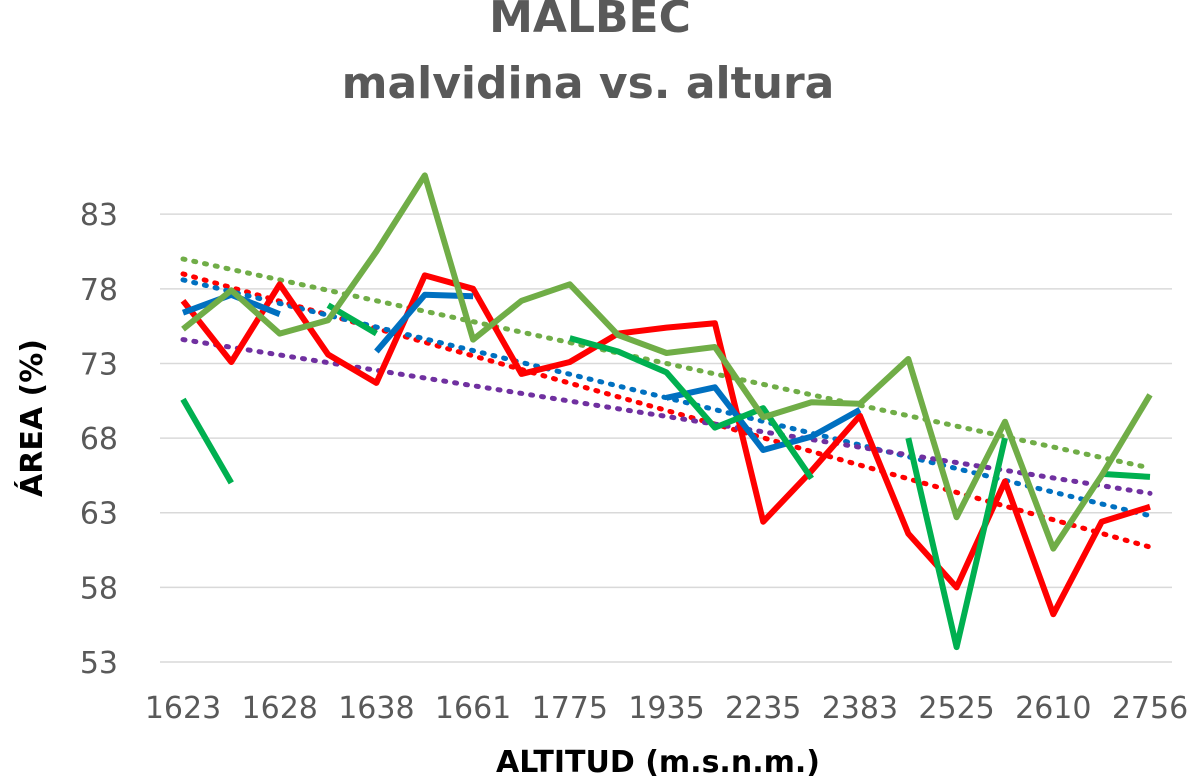 The image size is (1200, 784). Describe the element at coordinates (99, 588) in the screenshot. I see `y-tick-label: 58` at that location.